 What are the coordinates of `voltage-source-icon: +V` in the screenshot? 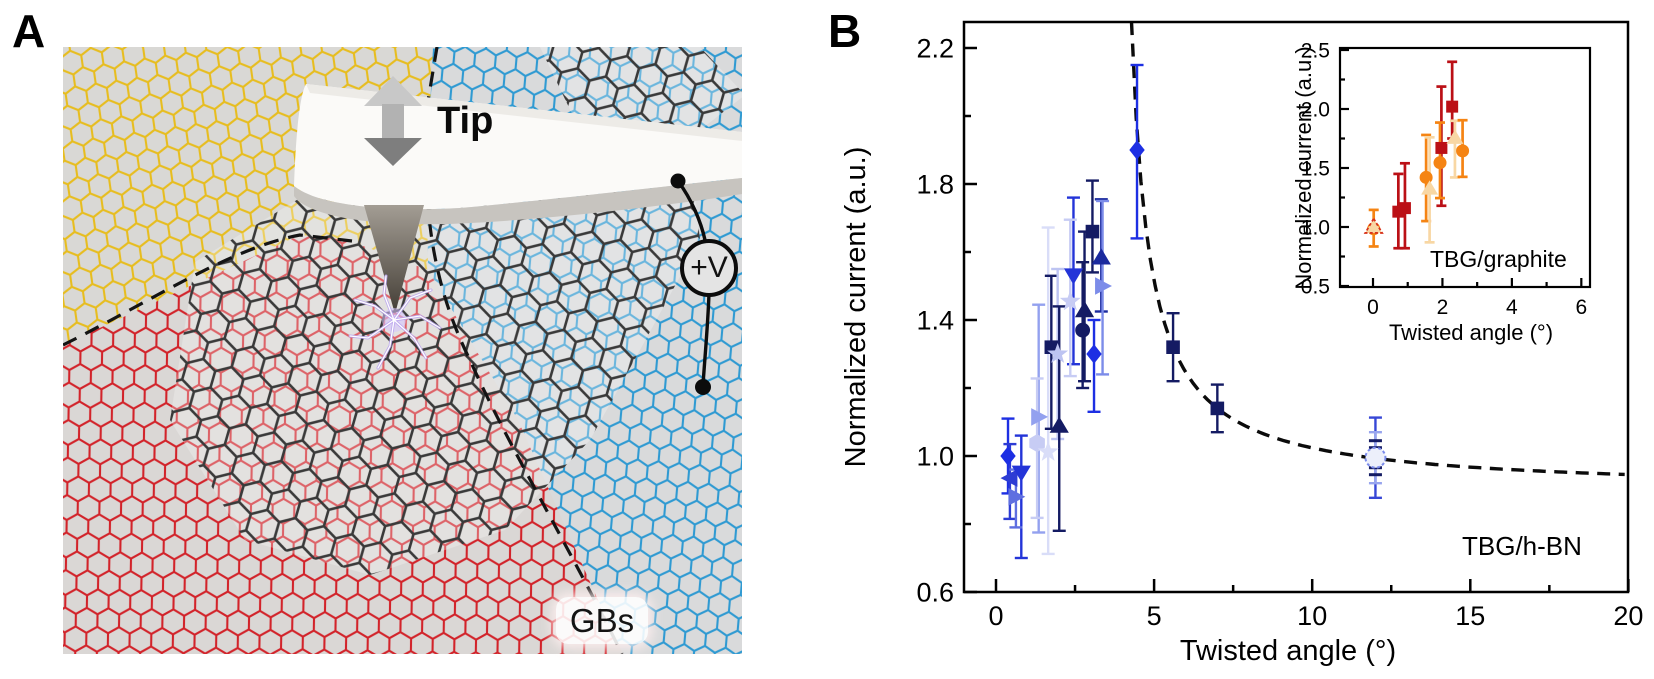 It's located at (709, 268).